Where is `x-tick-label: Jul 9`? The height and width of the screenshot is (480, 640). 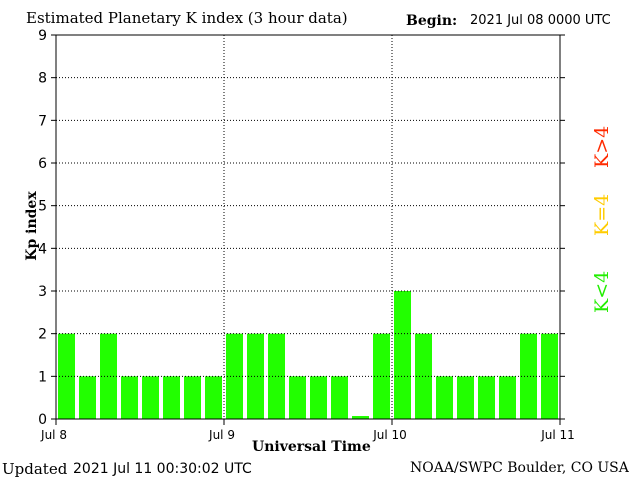
x-tick-label: Jul 9 is located at coordinates (221, 435).